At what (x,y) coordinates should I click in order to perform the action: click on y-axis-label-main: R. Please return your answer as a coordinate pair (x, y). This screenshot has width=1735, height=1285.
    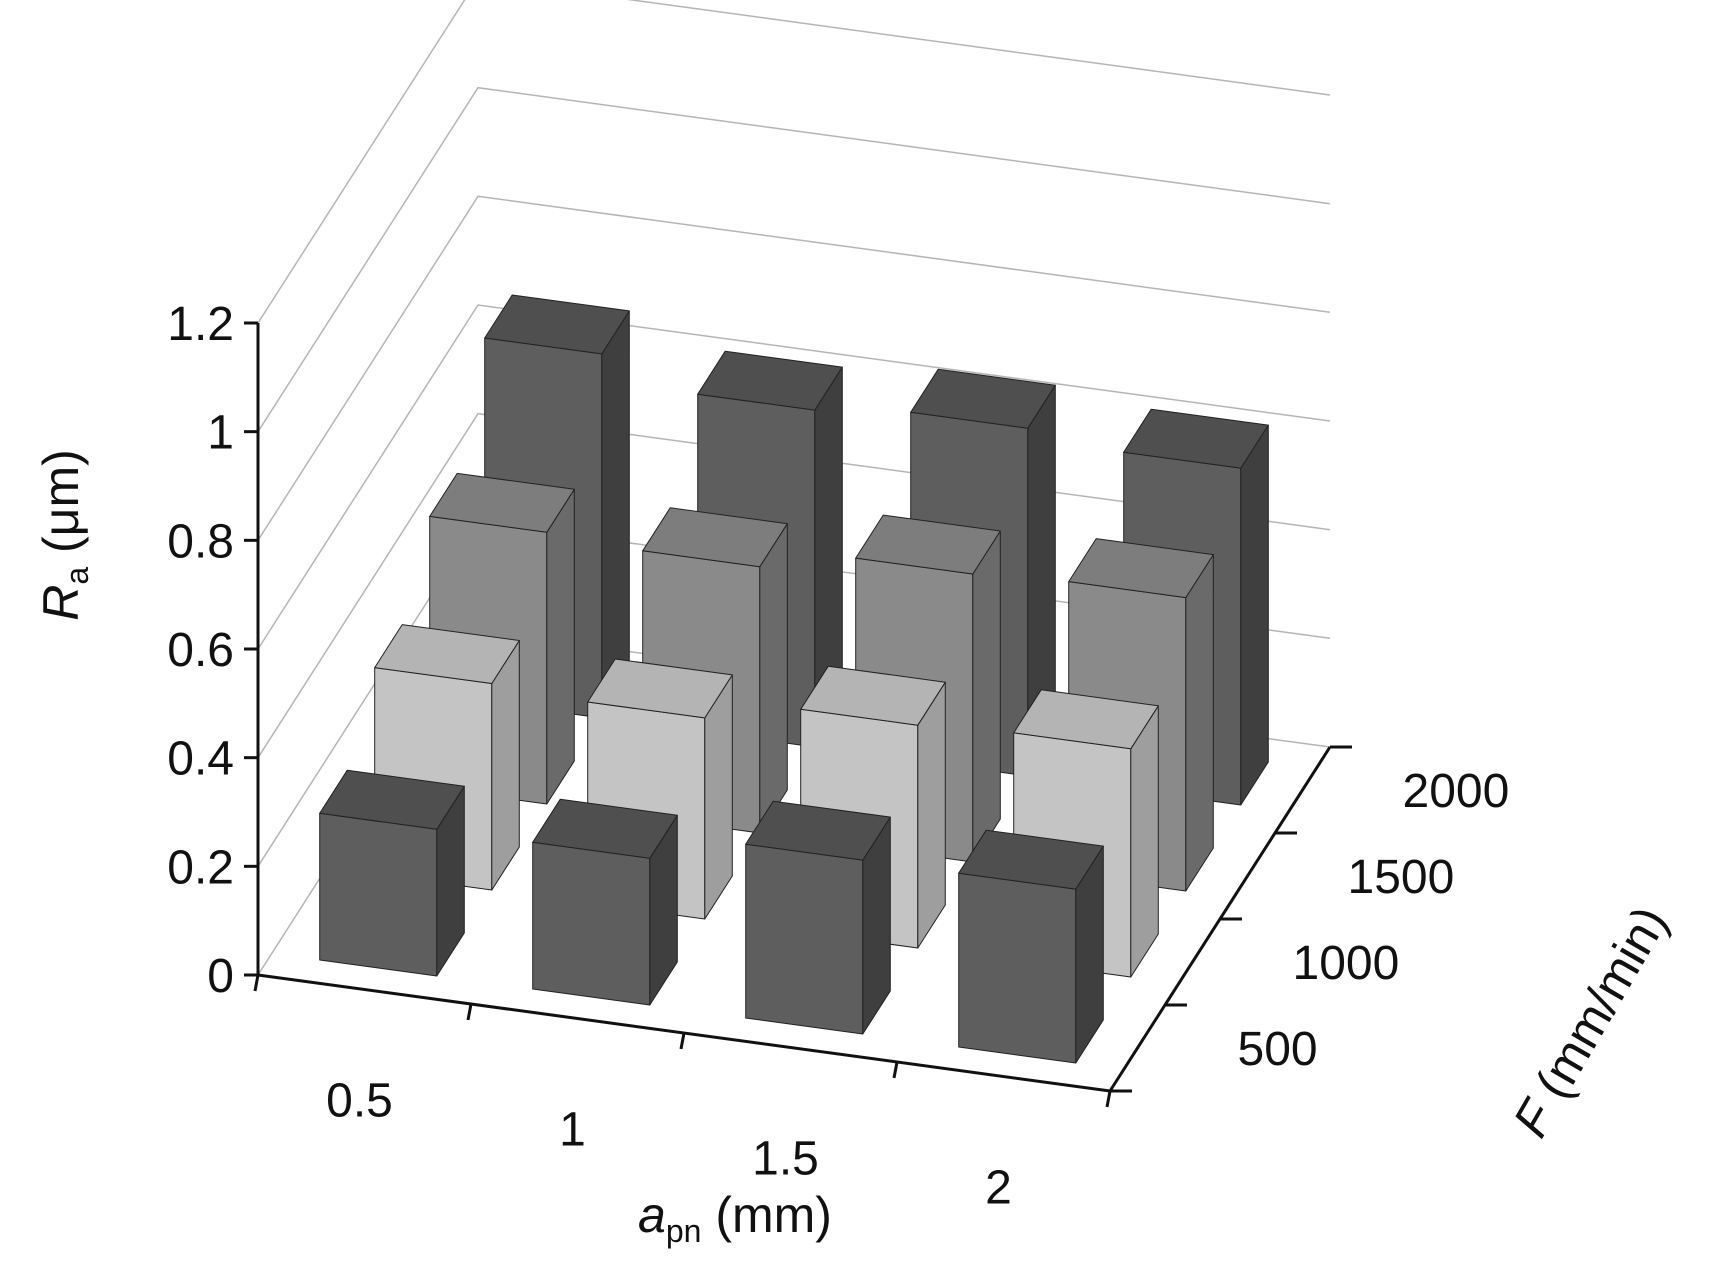
    Looking at the image, I should click on (61, 603).